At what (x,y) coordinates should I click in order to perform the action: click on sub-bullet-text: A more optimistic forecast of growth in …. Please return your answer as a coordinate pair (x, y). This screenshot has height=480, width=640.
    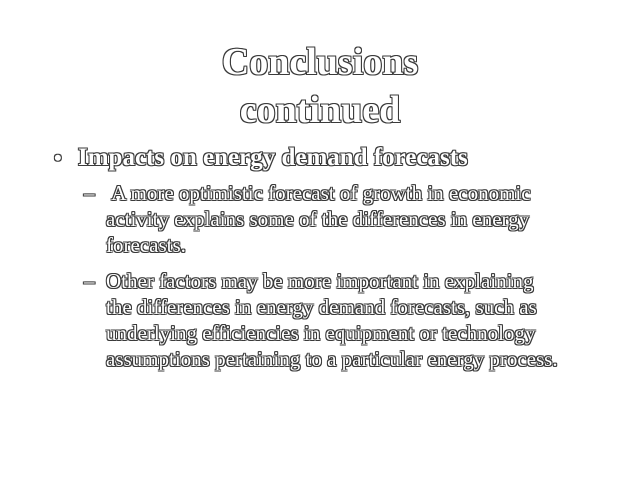
    Looking at the image, I should click on (321, 219).